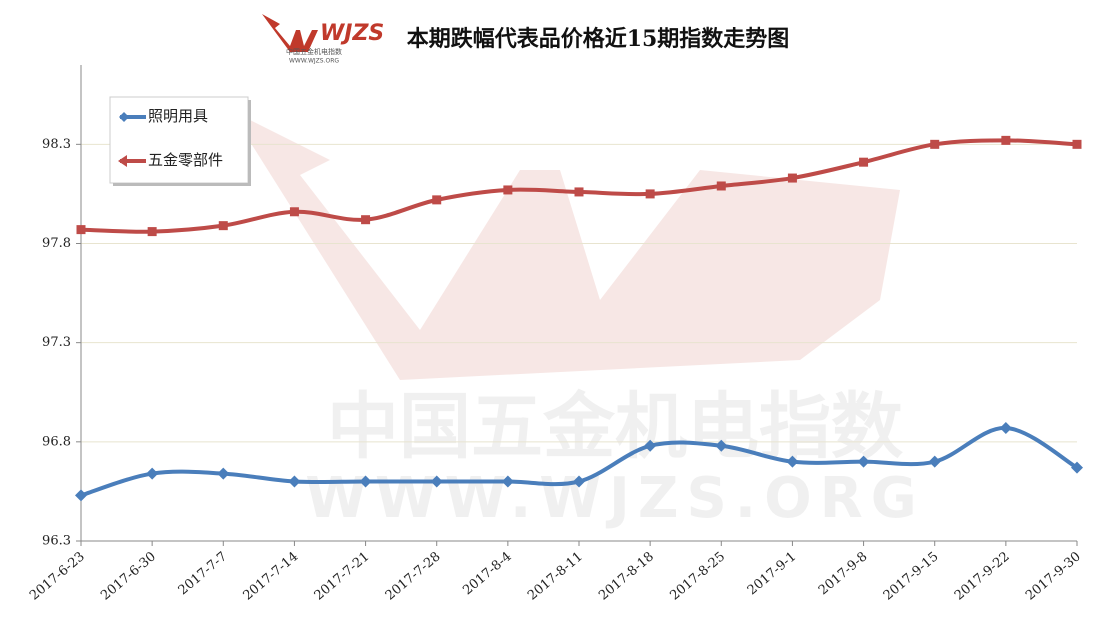 The height and width of the screenshot is (626, 1100). What do you see at coordinates (56, 144) in the screenshot?
I see `y-tick-label: 98.3` at bounding box center [56, 144].